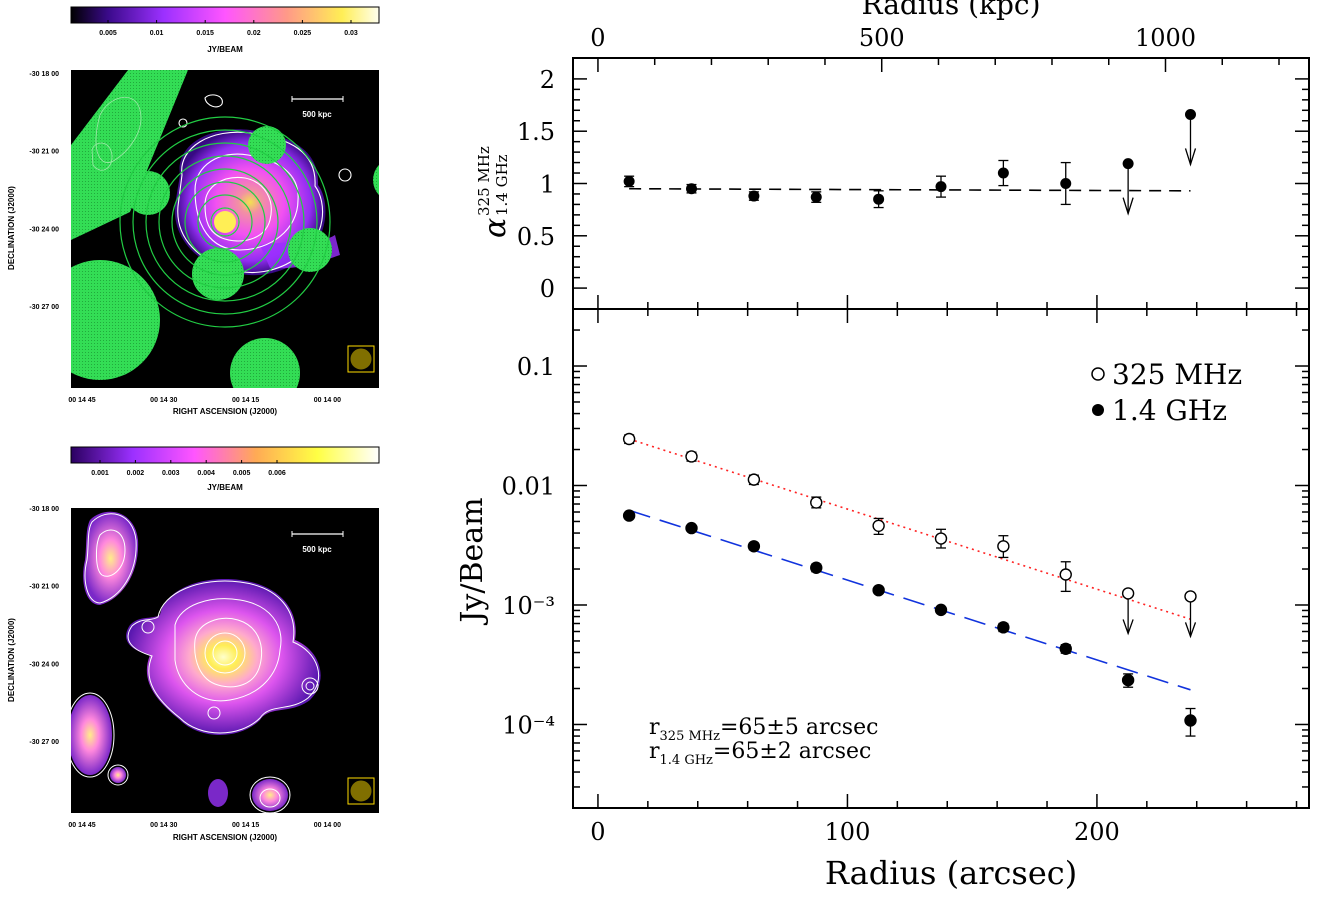 The height and width of the screenshot is (899, 1334). I want to click on colorbar-tick-label: 0.006, so click(277, 473).